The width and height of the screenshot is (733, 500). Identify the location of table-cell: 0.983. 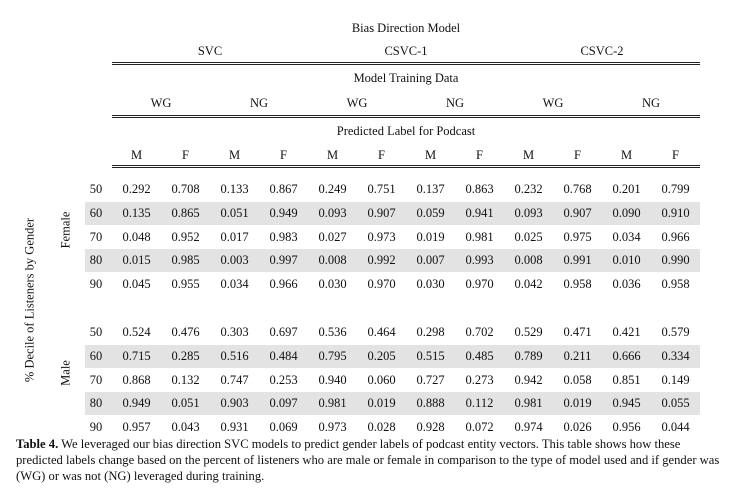
(283, 236).